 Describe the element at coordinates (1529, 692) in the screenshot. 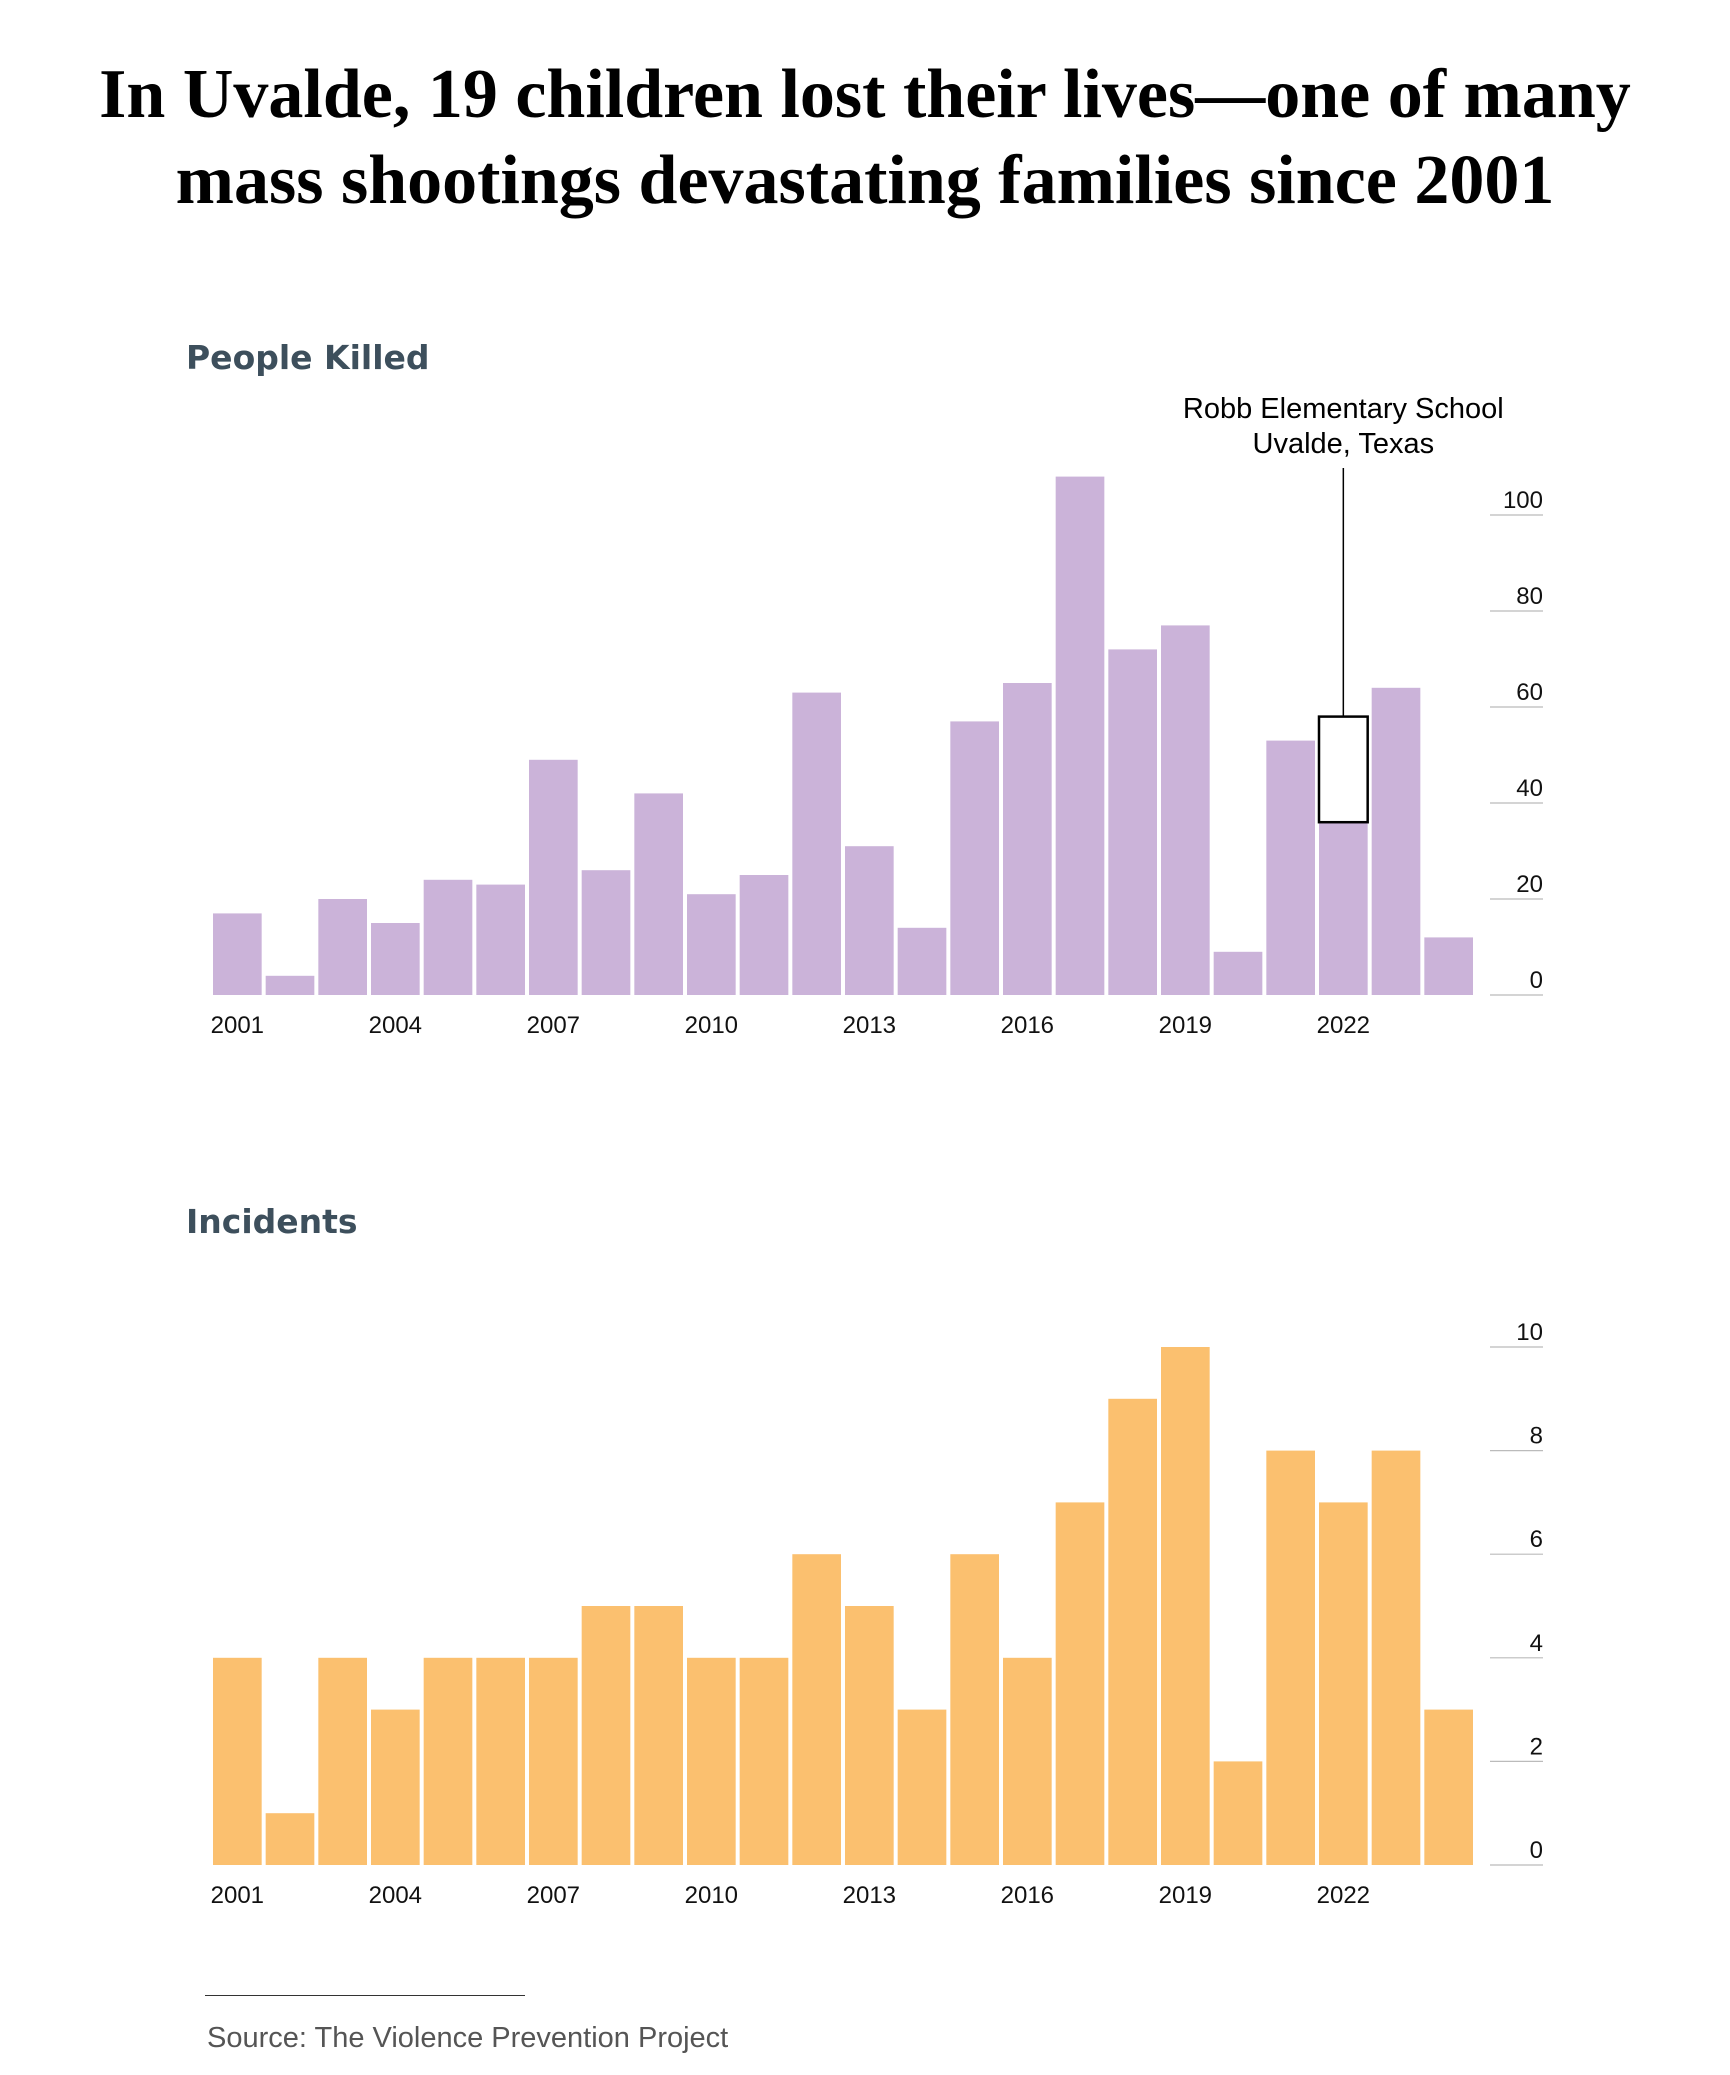

I see `y-tick-label: 60` at that location.